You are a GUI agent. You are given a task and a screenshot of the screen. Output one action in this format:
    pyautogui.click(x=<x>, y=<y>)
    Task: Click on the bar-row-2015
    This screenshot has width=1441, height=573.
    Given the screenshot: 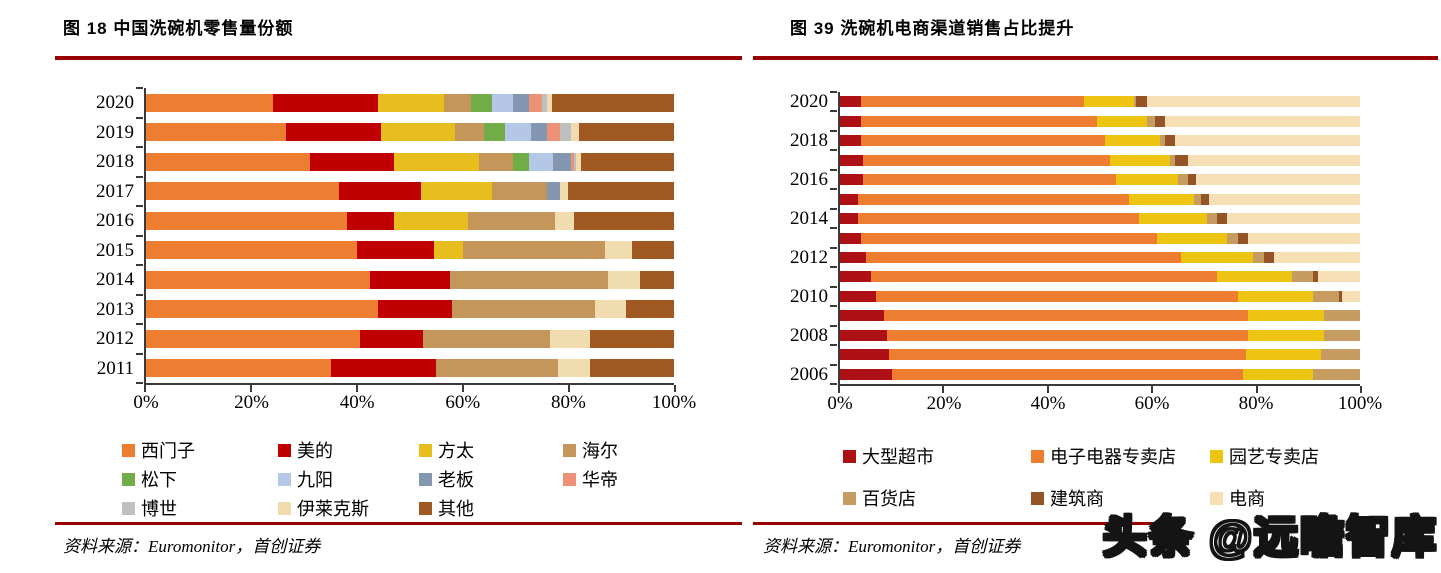 What is the action you would take?
    pyautogui.click(x=1055, y=198)
    